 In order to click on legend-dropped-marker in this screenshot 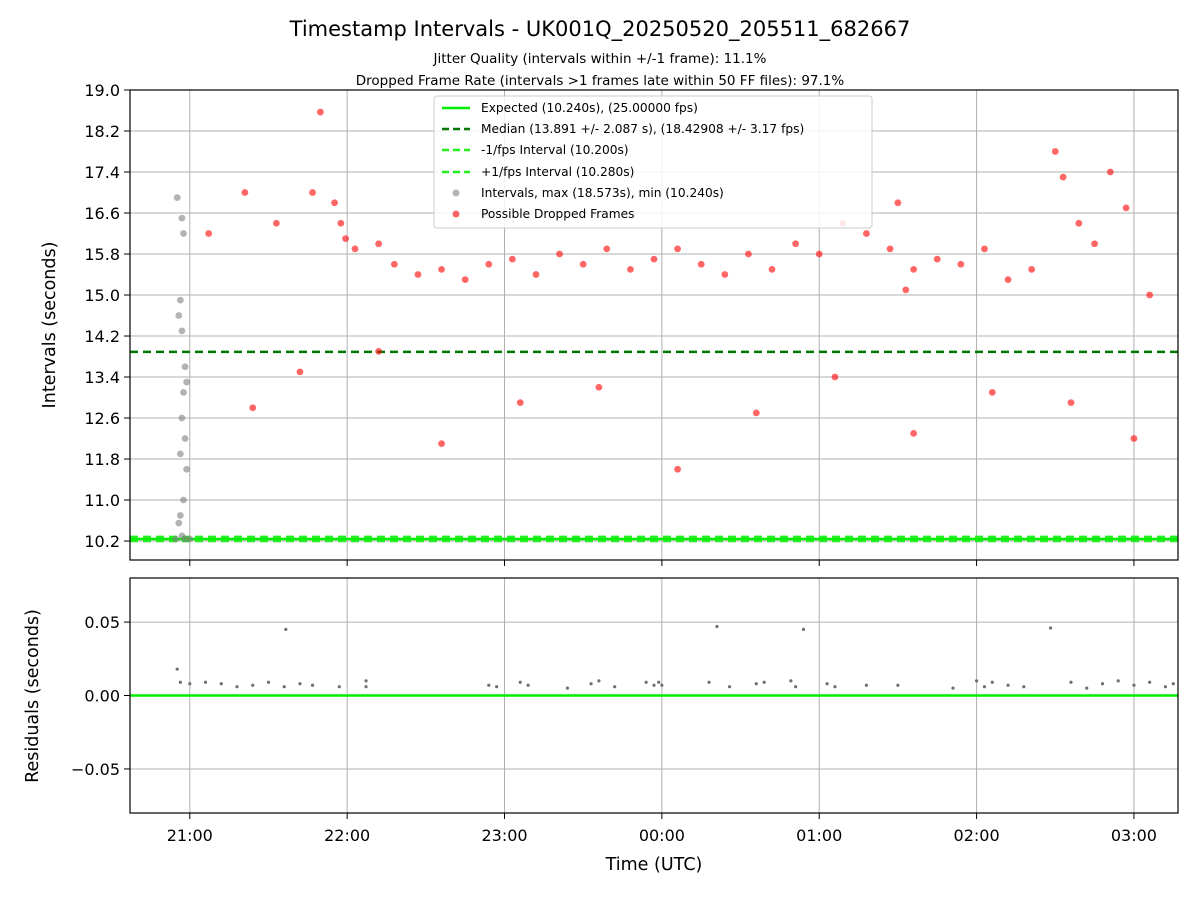, I will do `click(456, 214)`.